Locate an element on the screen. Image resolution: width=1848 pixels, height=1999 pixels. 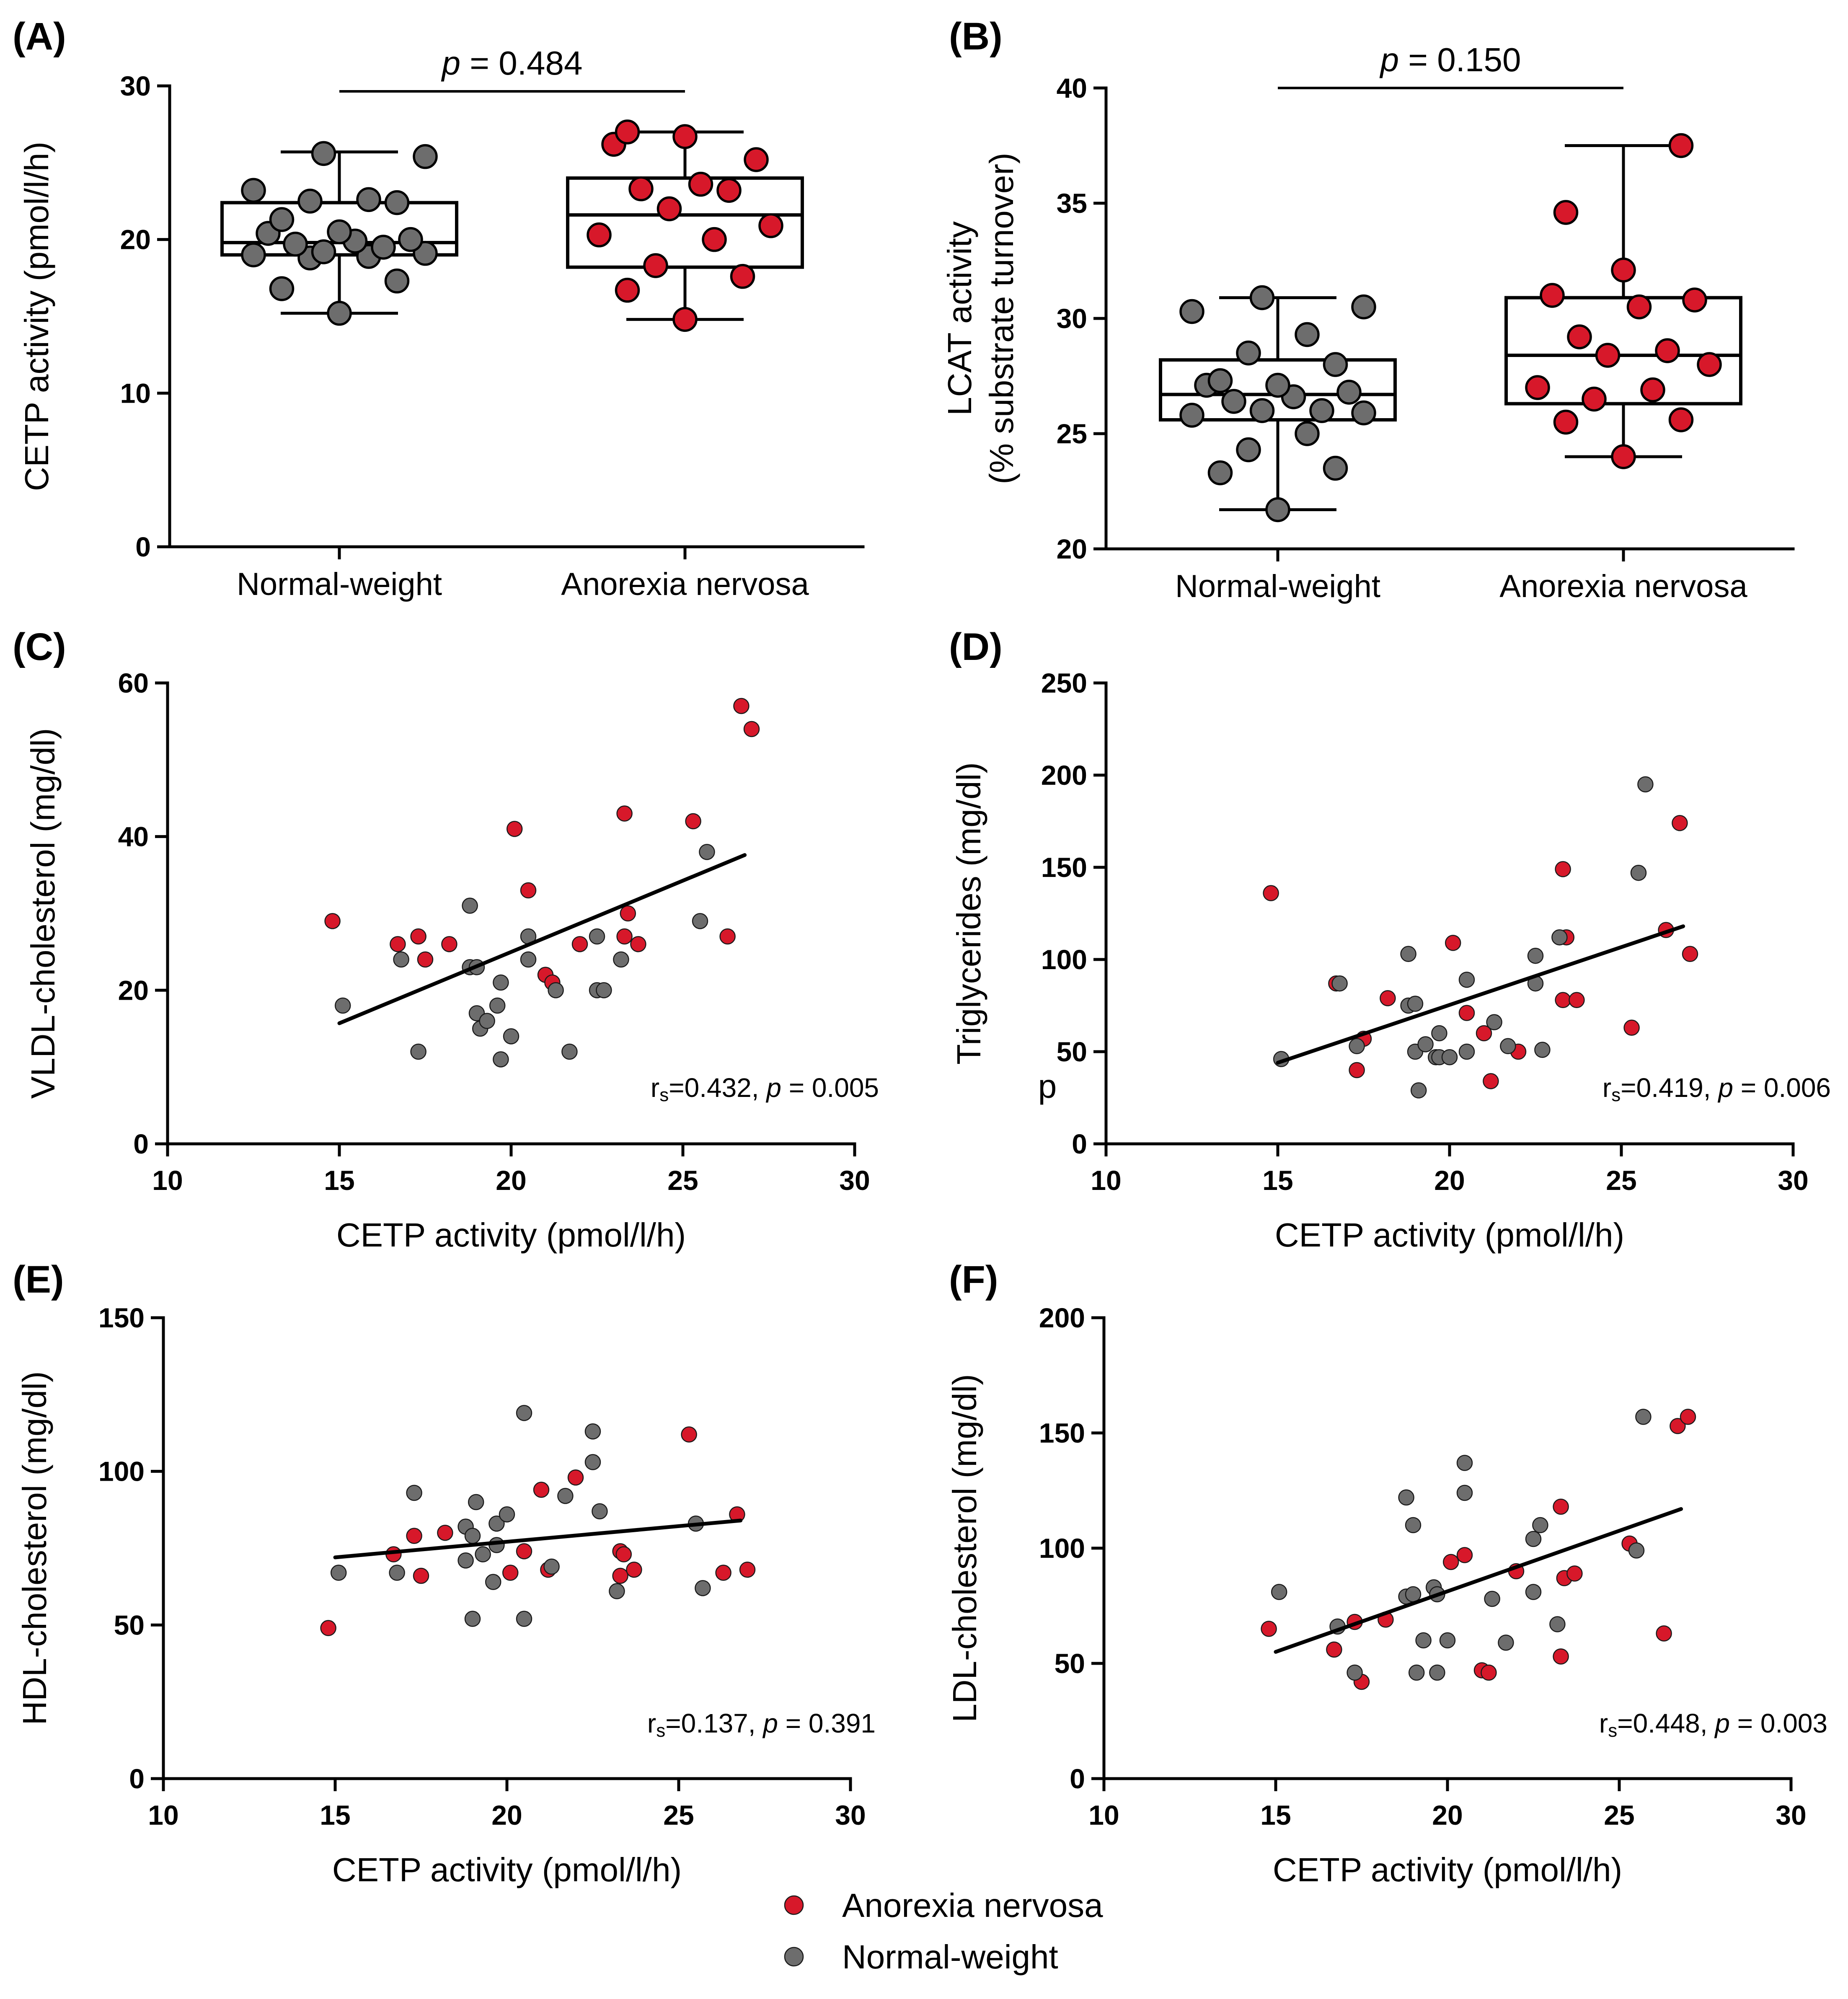
box-group-anorexia: Anorexia nervosa is located at coordinates (1623, 369).